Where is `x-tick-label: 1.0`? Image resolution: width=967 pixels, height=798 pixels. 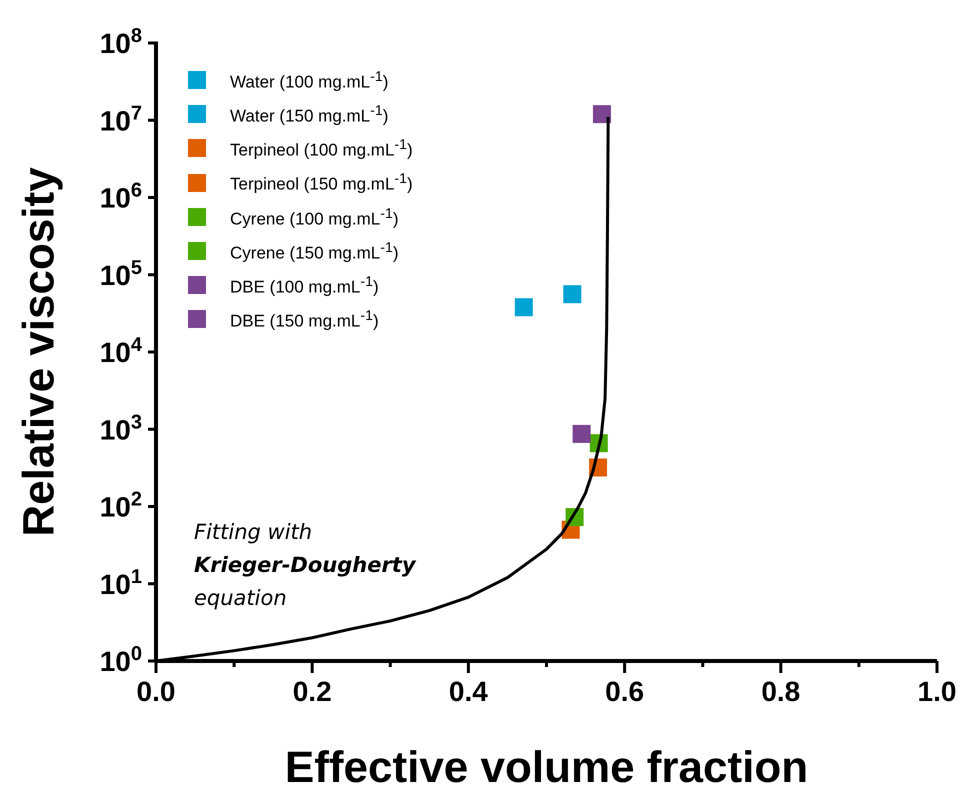
x-tick-label: 1.0 is located at coordinates (937, 691).